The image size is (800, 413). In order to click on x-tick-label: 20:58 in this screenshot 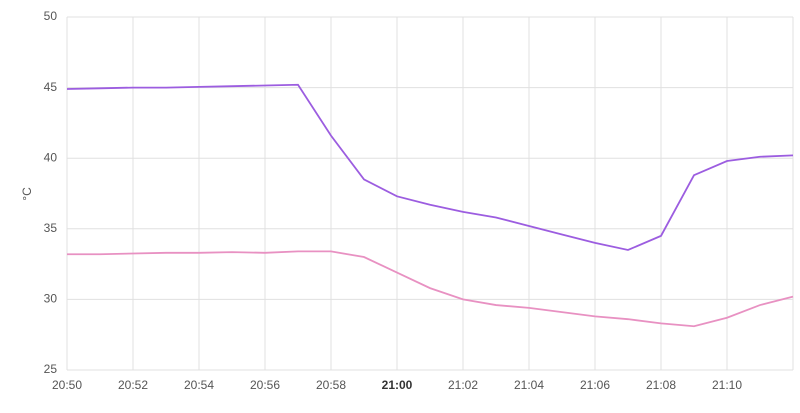, I will do `click(331, 385)`.